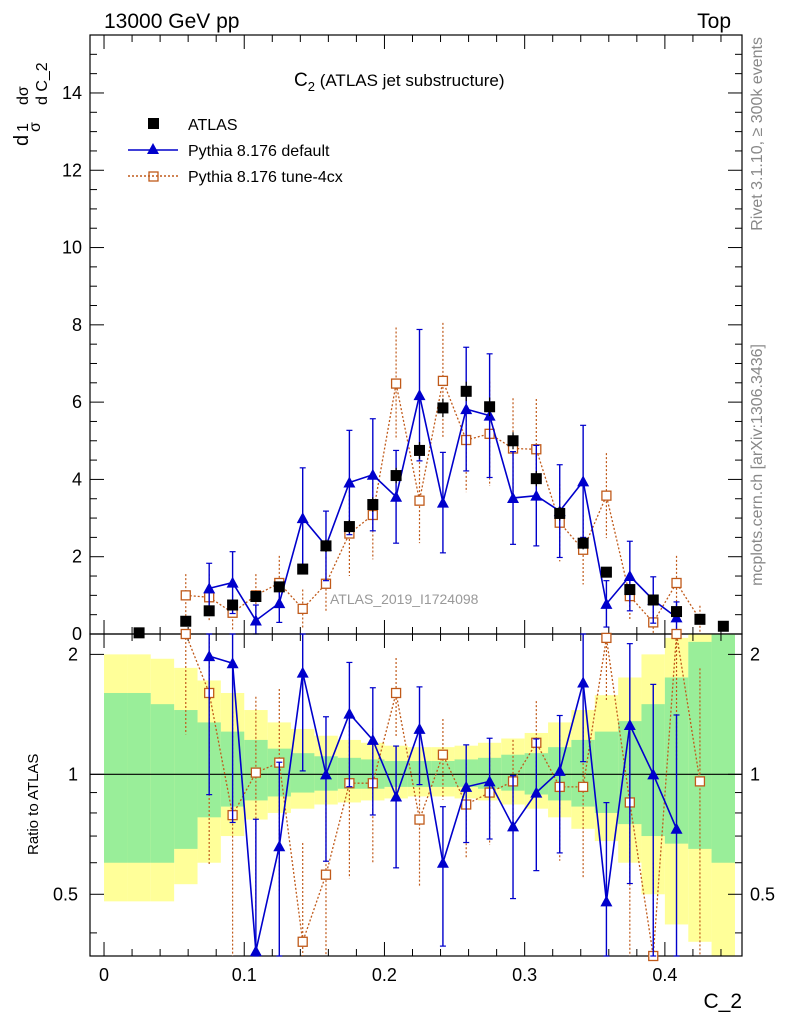  Describe the element at coordinates (762, 894) in the screenshot. I see `ratio-tick-label-right: 0.5` at that location.